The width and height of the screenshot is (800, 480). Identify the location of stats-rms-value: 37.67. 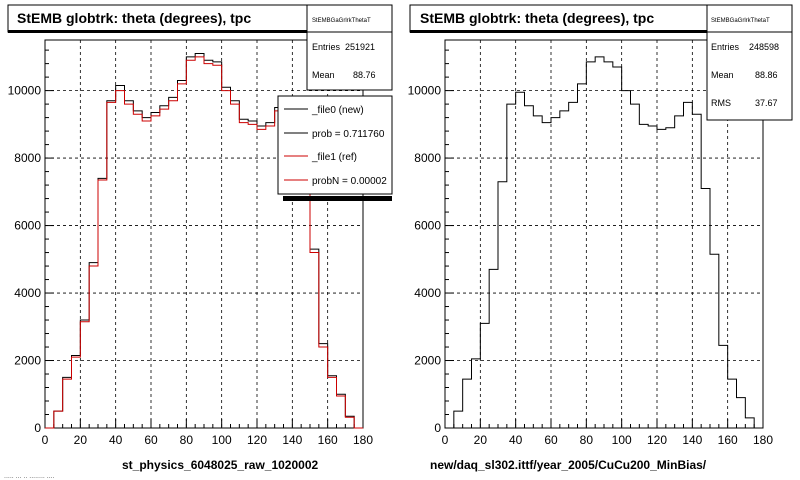
(766, 103).